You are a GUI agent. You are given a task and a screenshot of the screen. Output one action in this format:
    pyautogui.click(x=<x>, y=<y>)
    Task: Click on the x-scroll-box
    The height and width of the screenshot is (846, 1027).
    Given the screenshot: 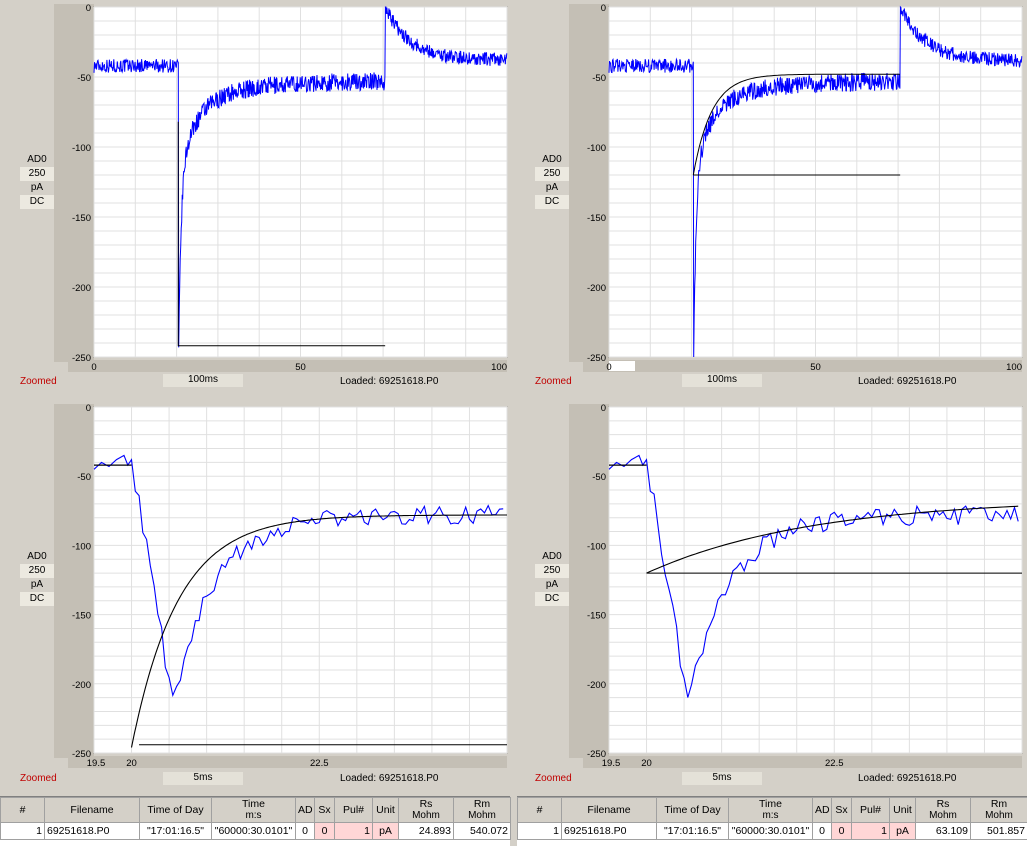 What is the action you would take?
    pyautogui.click(x=622, y=366)
    